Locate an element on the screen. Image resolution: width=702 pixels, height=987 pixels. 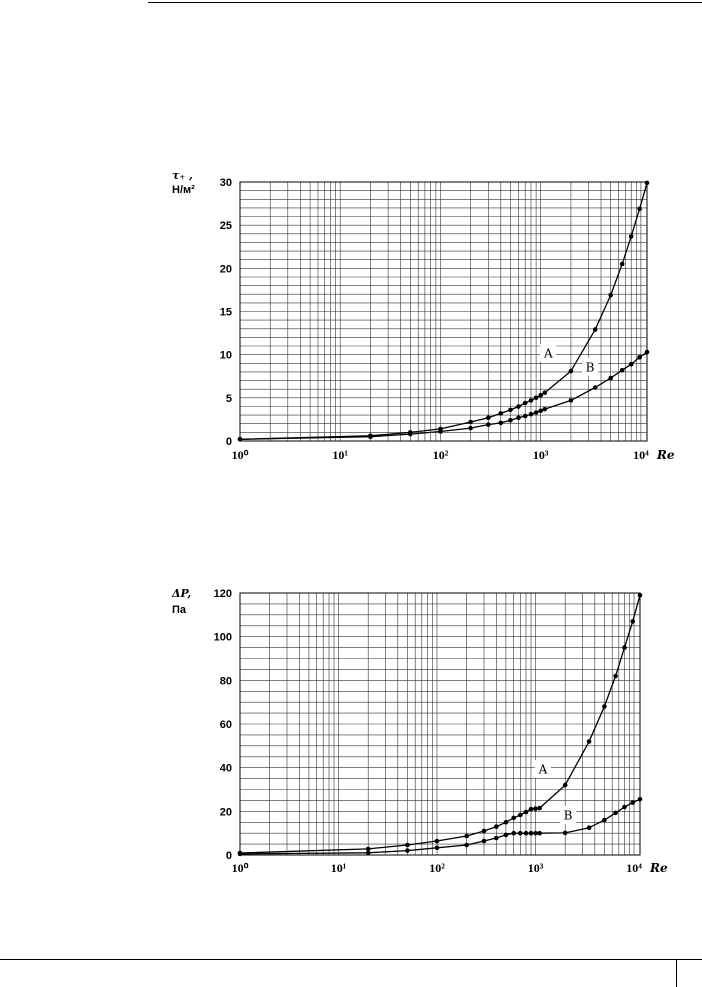
y-axis-title: ΔP, is located at coordinates (181, 593).